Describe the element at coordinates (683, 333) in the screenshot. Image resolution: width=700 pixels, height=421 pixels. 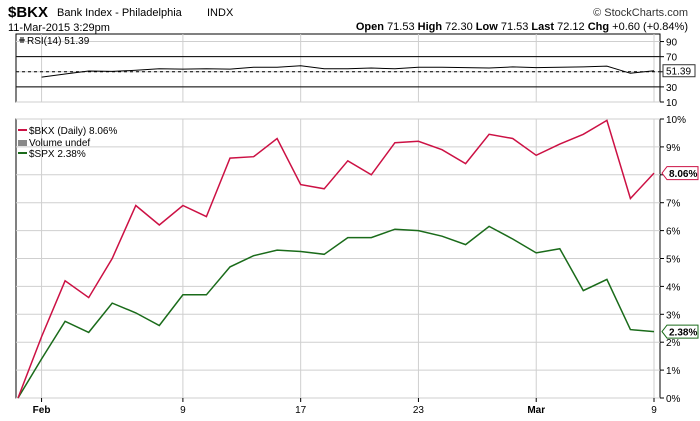
I see `spx-last-value: 2.38%` at that location.